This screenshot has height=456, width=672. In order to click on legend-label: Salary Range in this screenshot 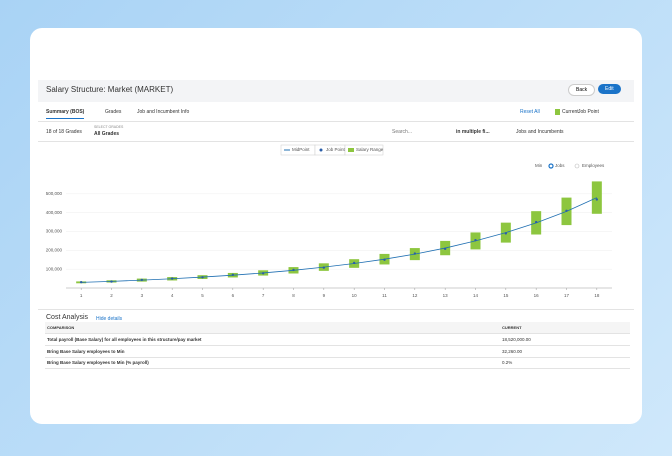, I will do `click(370, 149)`.